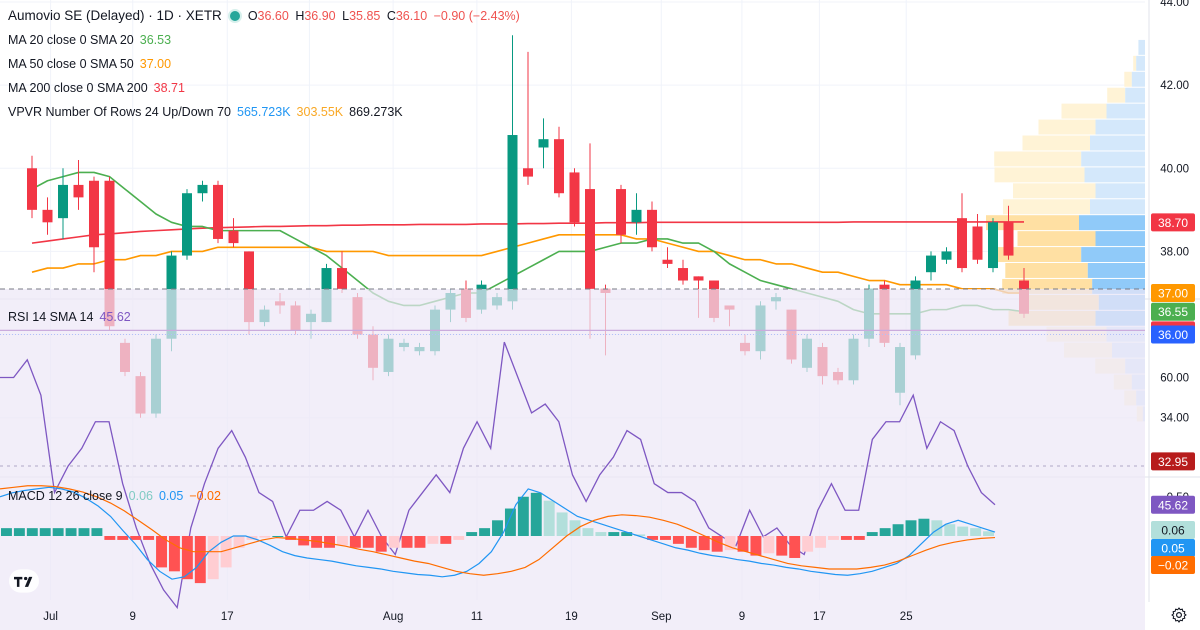  Describe the element at coordinates (114, 496) in the screenshot. I see `macd-legend: MACD 12 26 close 9 0.06 0.05 −0.02` at that location.